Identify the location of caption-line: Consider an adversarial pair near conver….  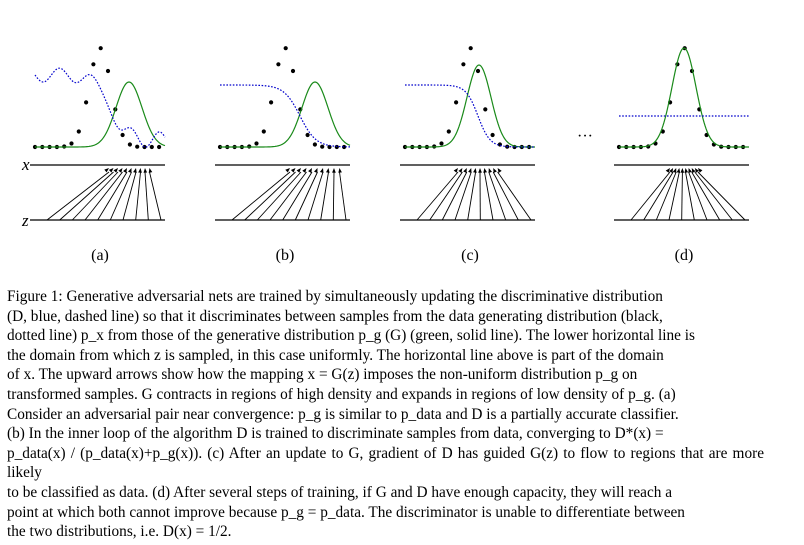
(343, 414).